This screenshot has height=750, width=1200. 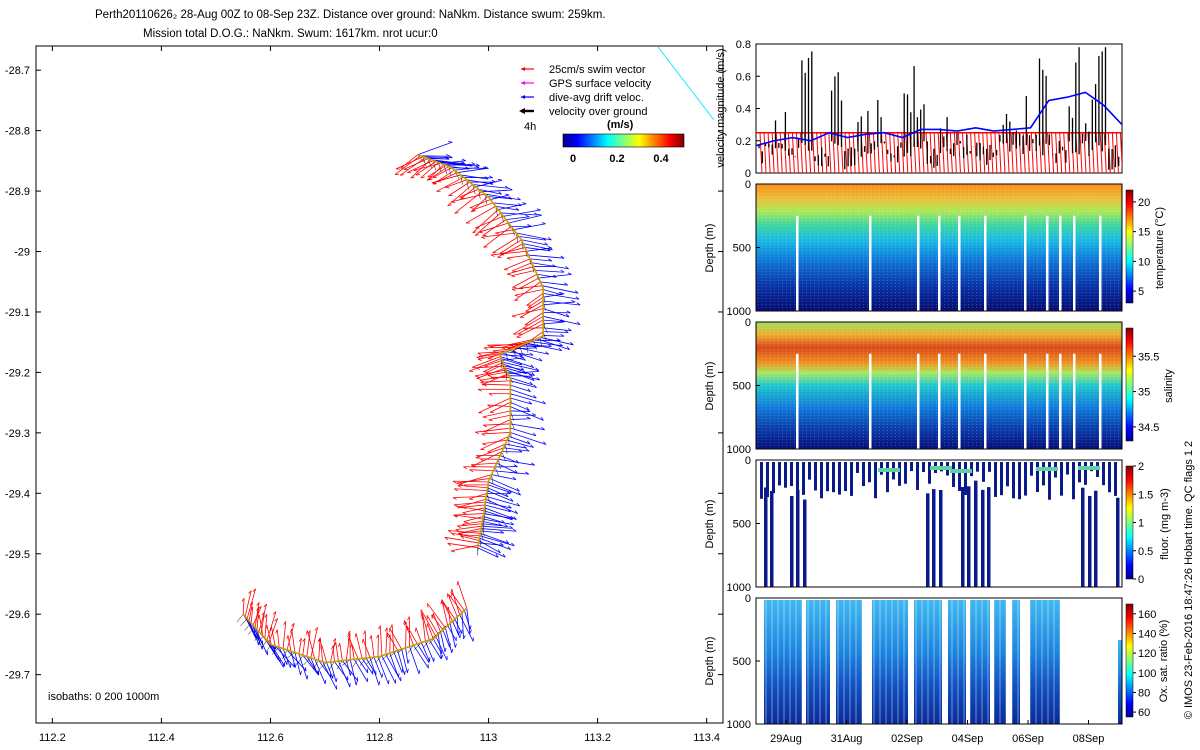 What do you see at coordinates (17, 373) in the screenshot?
I see `map-y-tick-label: -29.2` at bounding box center [17, 373].